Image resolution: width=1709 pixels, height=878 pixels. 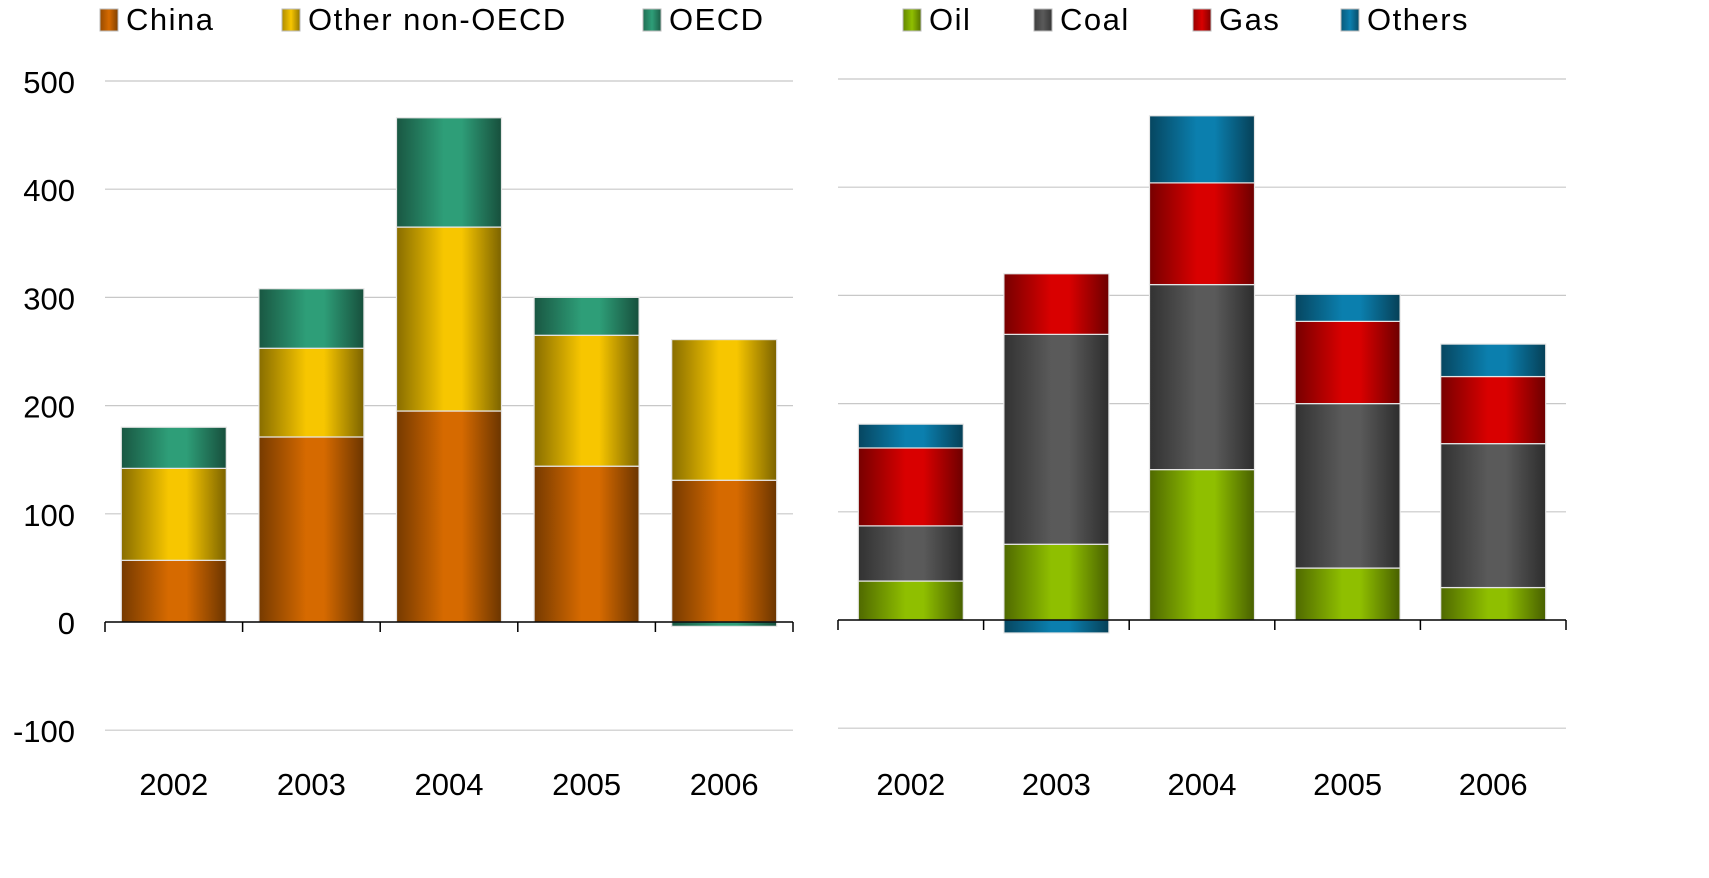 What do you see at coordinates (1202, 149) in the screenshot?
I see `bar-others-2004` at bounding box center [1202, 149].